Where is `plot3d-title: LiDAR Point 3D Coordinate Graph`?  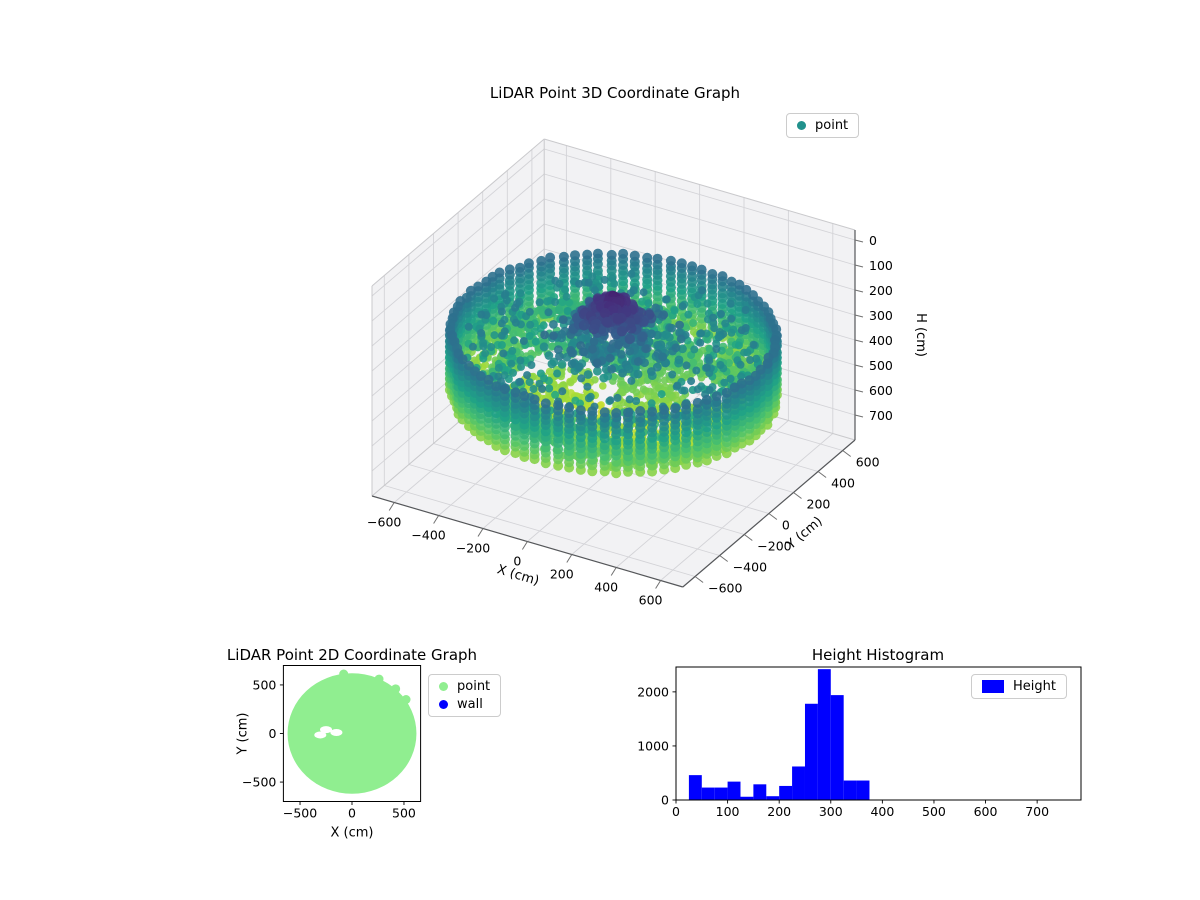 plot3d-title: LiDAR Point 3D Coordinate Graph is located at coordinates (615, 93).